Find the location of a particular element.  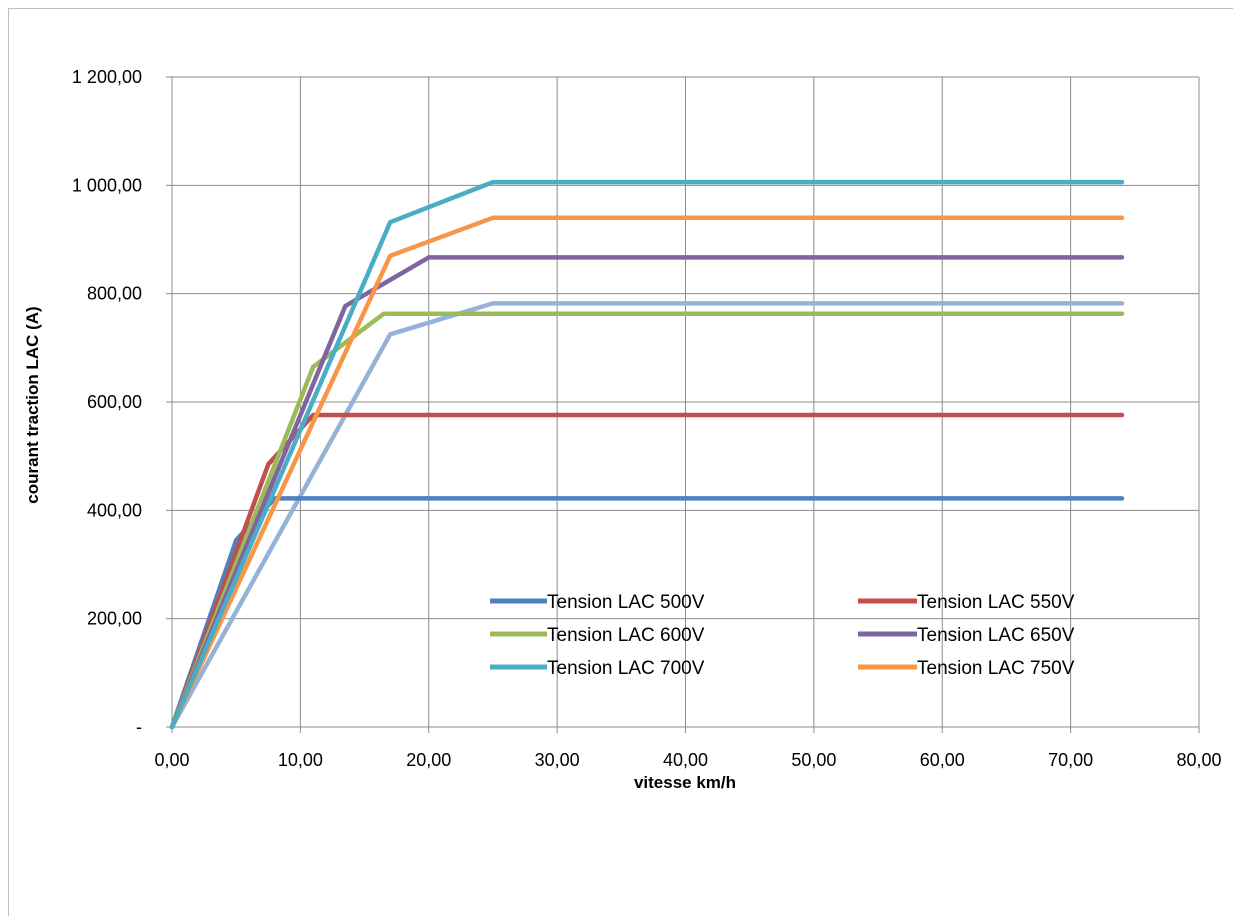

y-tick-label-4: 800,00 is located at coordinates (114, 294).